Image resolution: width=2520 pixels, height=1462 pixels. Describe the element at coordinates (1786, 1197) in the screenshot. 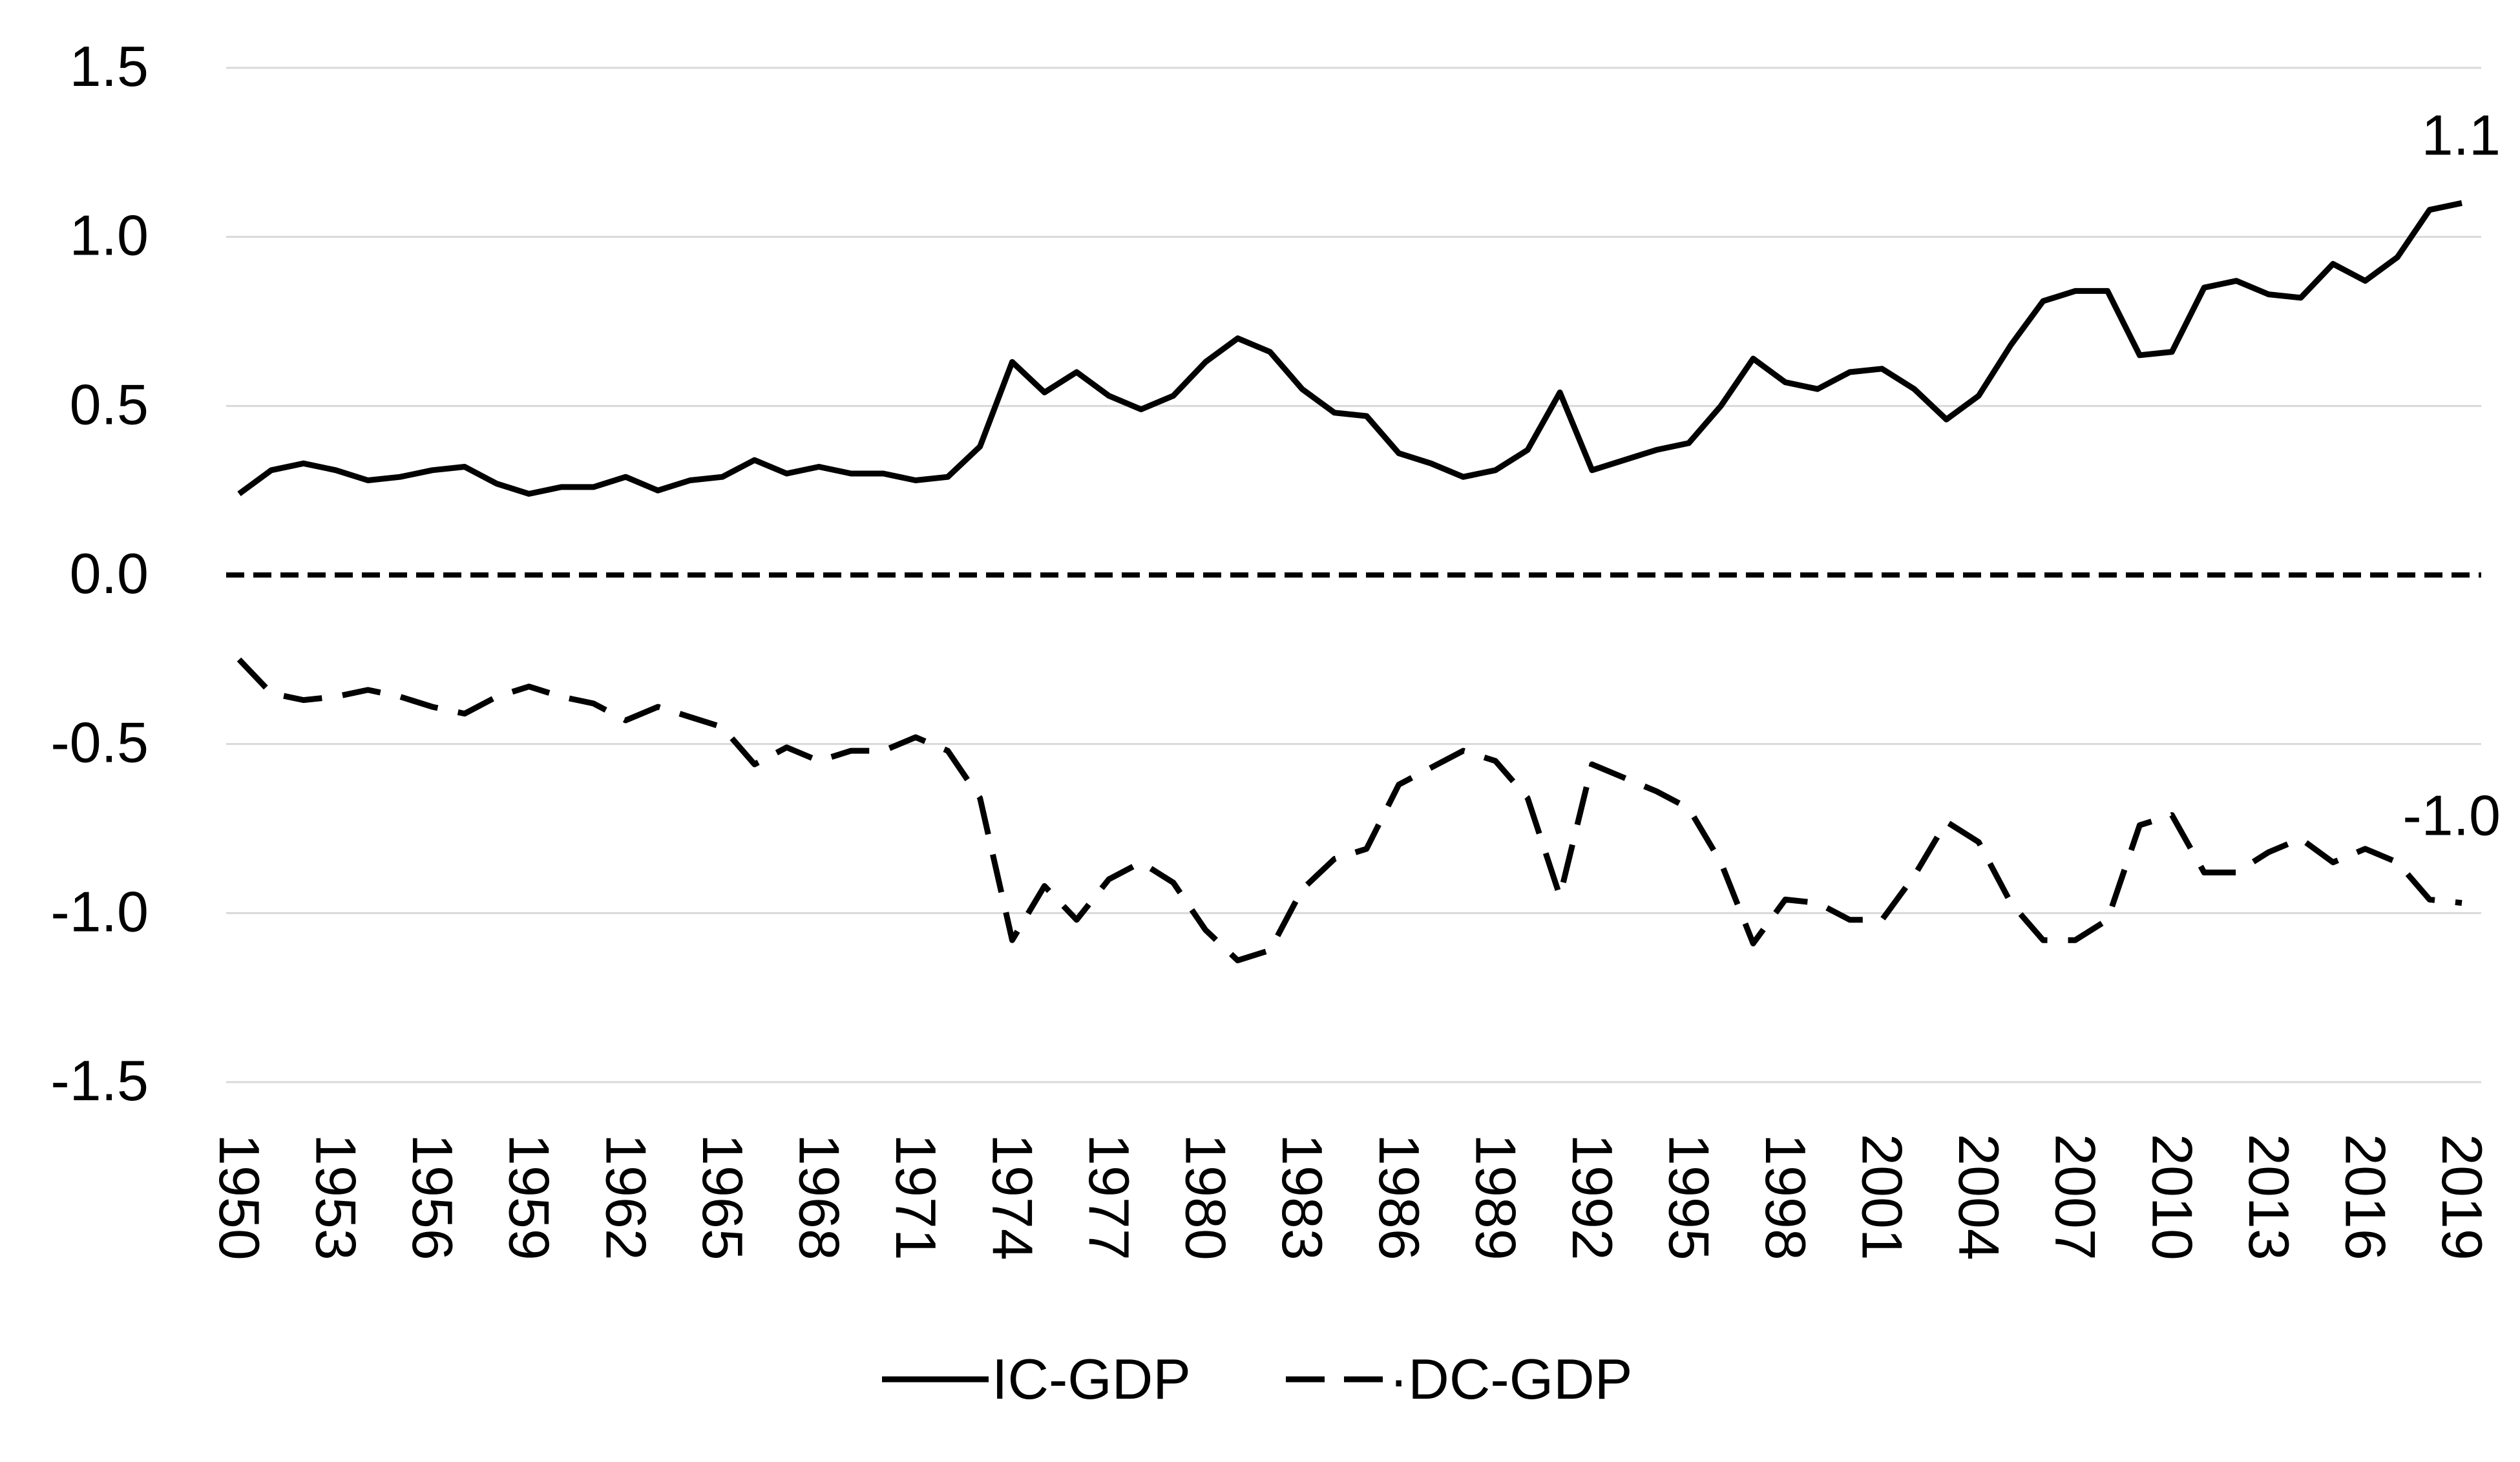

I see `x-tick-label: 1998` at that location.